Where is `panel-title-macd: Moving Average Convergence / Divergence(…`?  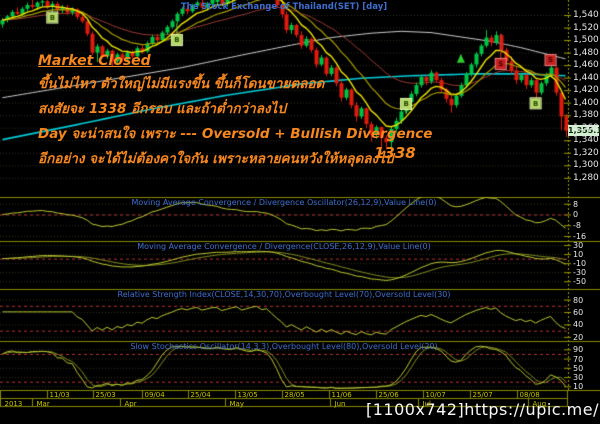
panel-title-macd: Moving Average Convergence / Divergence(… is located at coordinates (284, 246).